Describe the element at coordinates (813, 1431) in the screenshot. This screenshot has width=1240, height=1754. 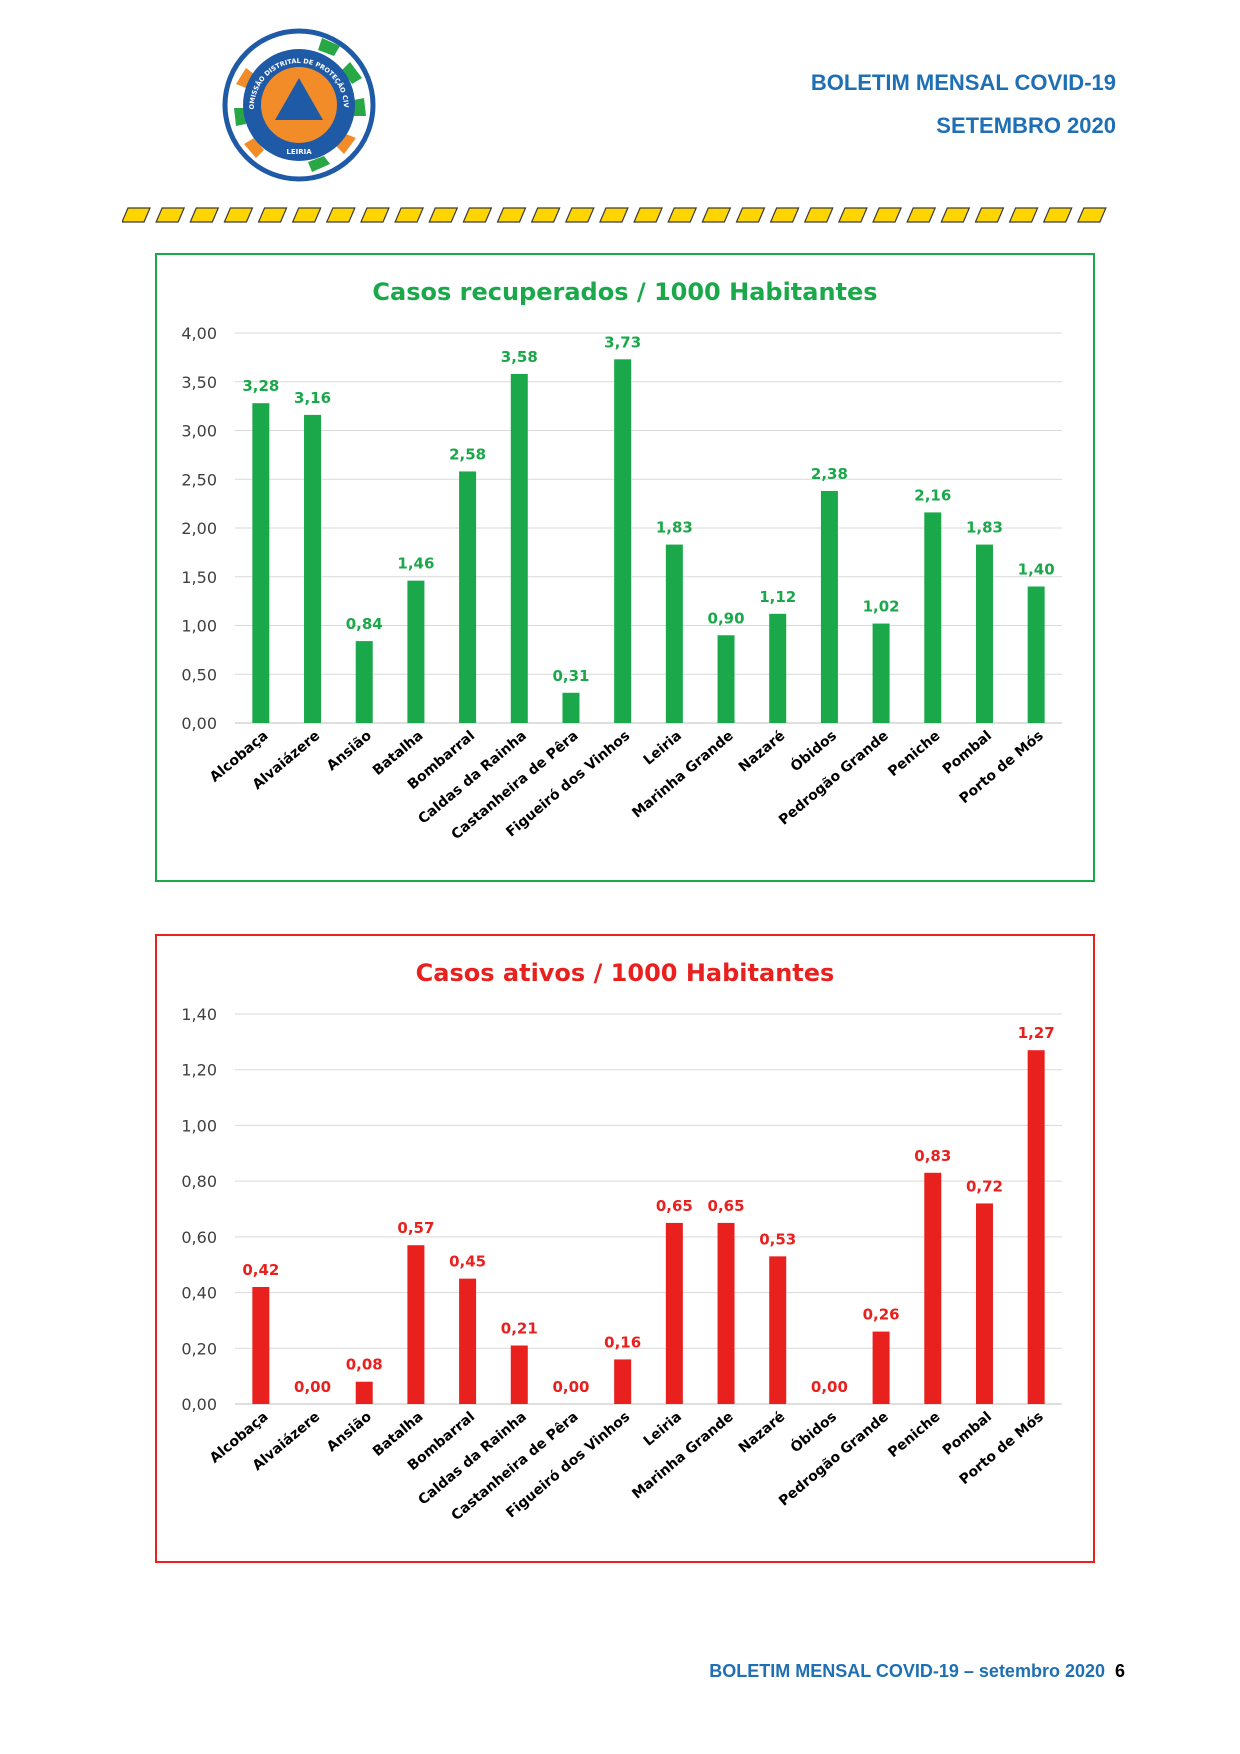
I see `x-category-label: Óbidos` at that location.